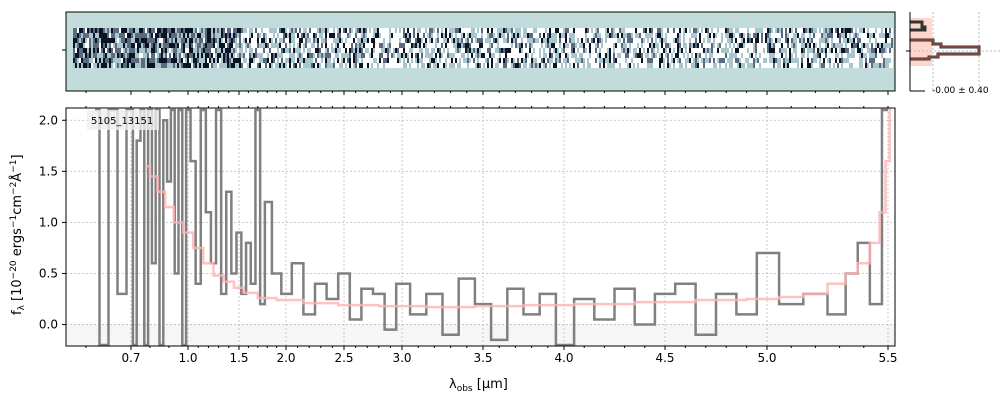 Image resolution: width=1000 pixels, height=400 pixels. I want to click on x-tick-label: 1.5, so click(238, 358).